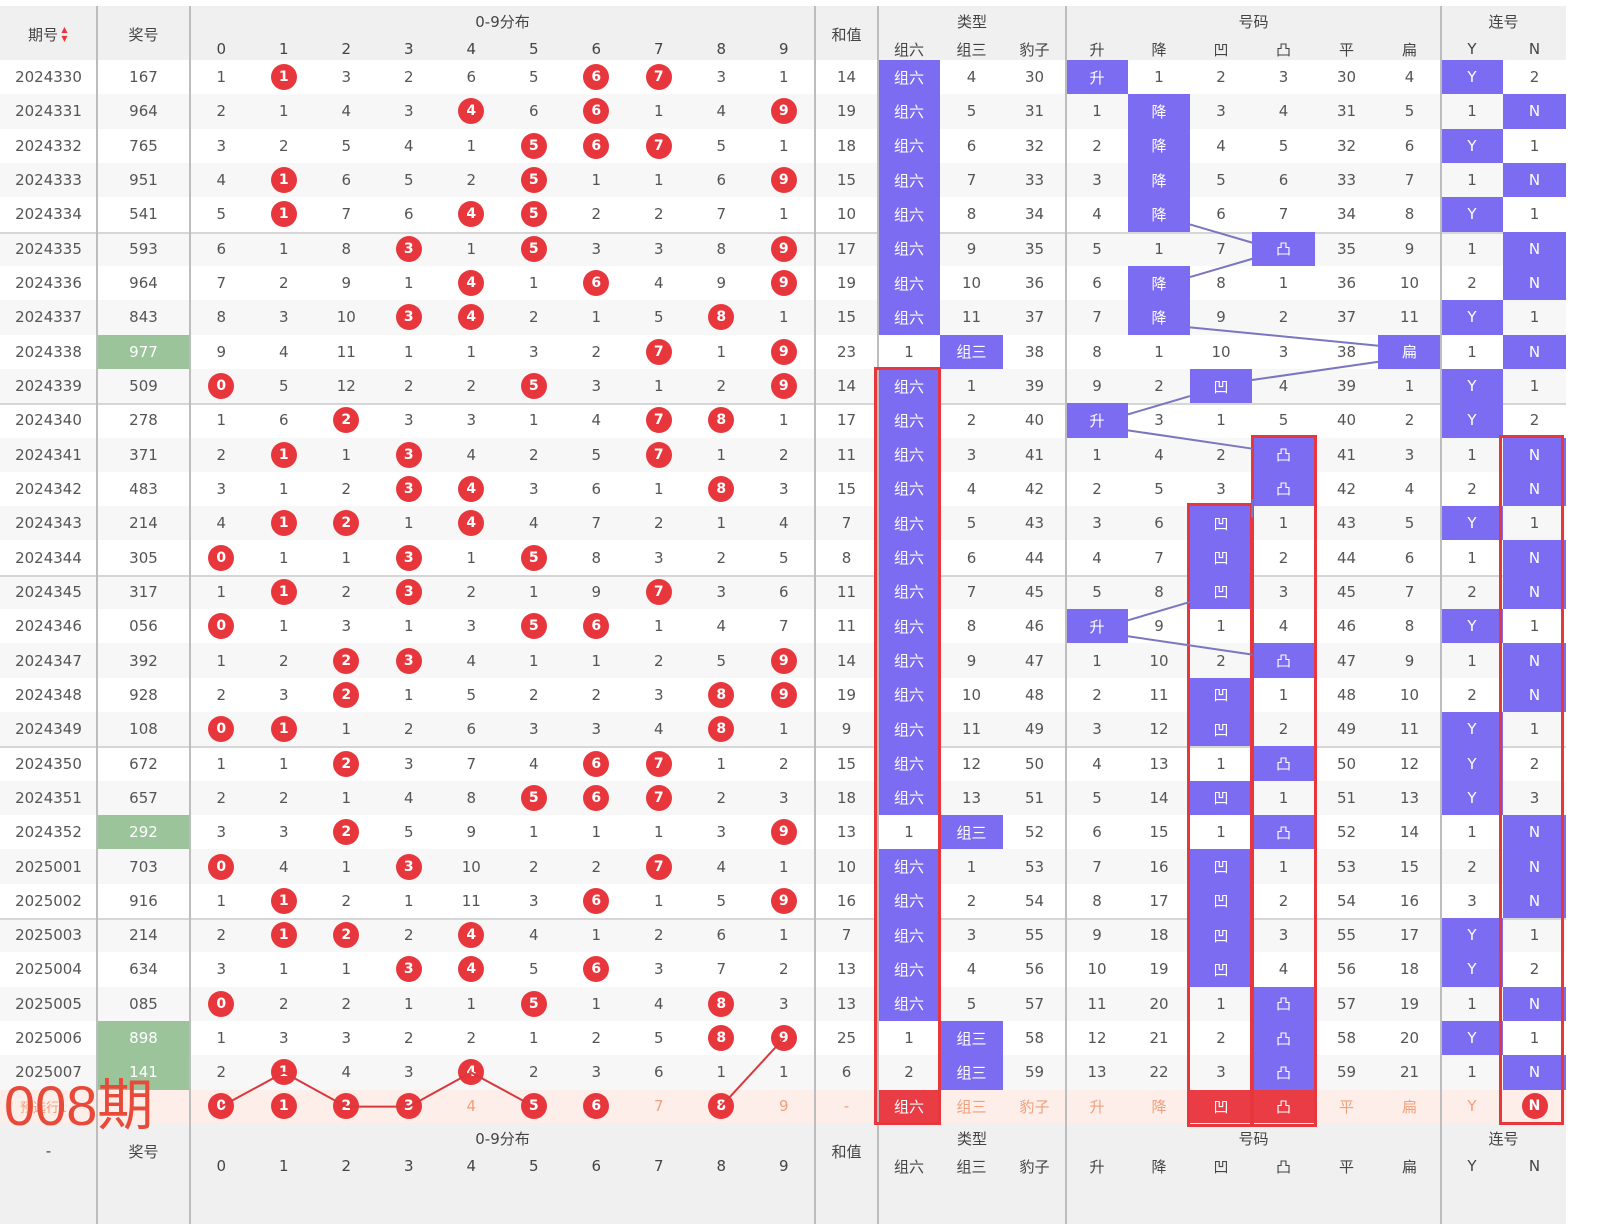  What do you see at coordinates (346, 420) in the screenshot?
I see `hit-ball: 2` at bounding box center [346, 420].